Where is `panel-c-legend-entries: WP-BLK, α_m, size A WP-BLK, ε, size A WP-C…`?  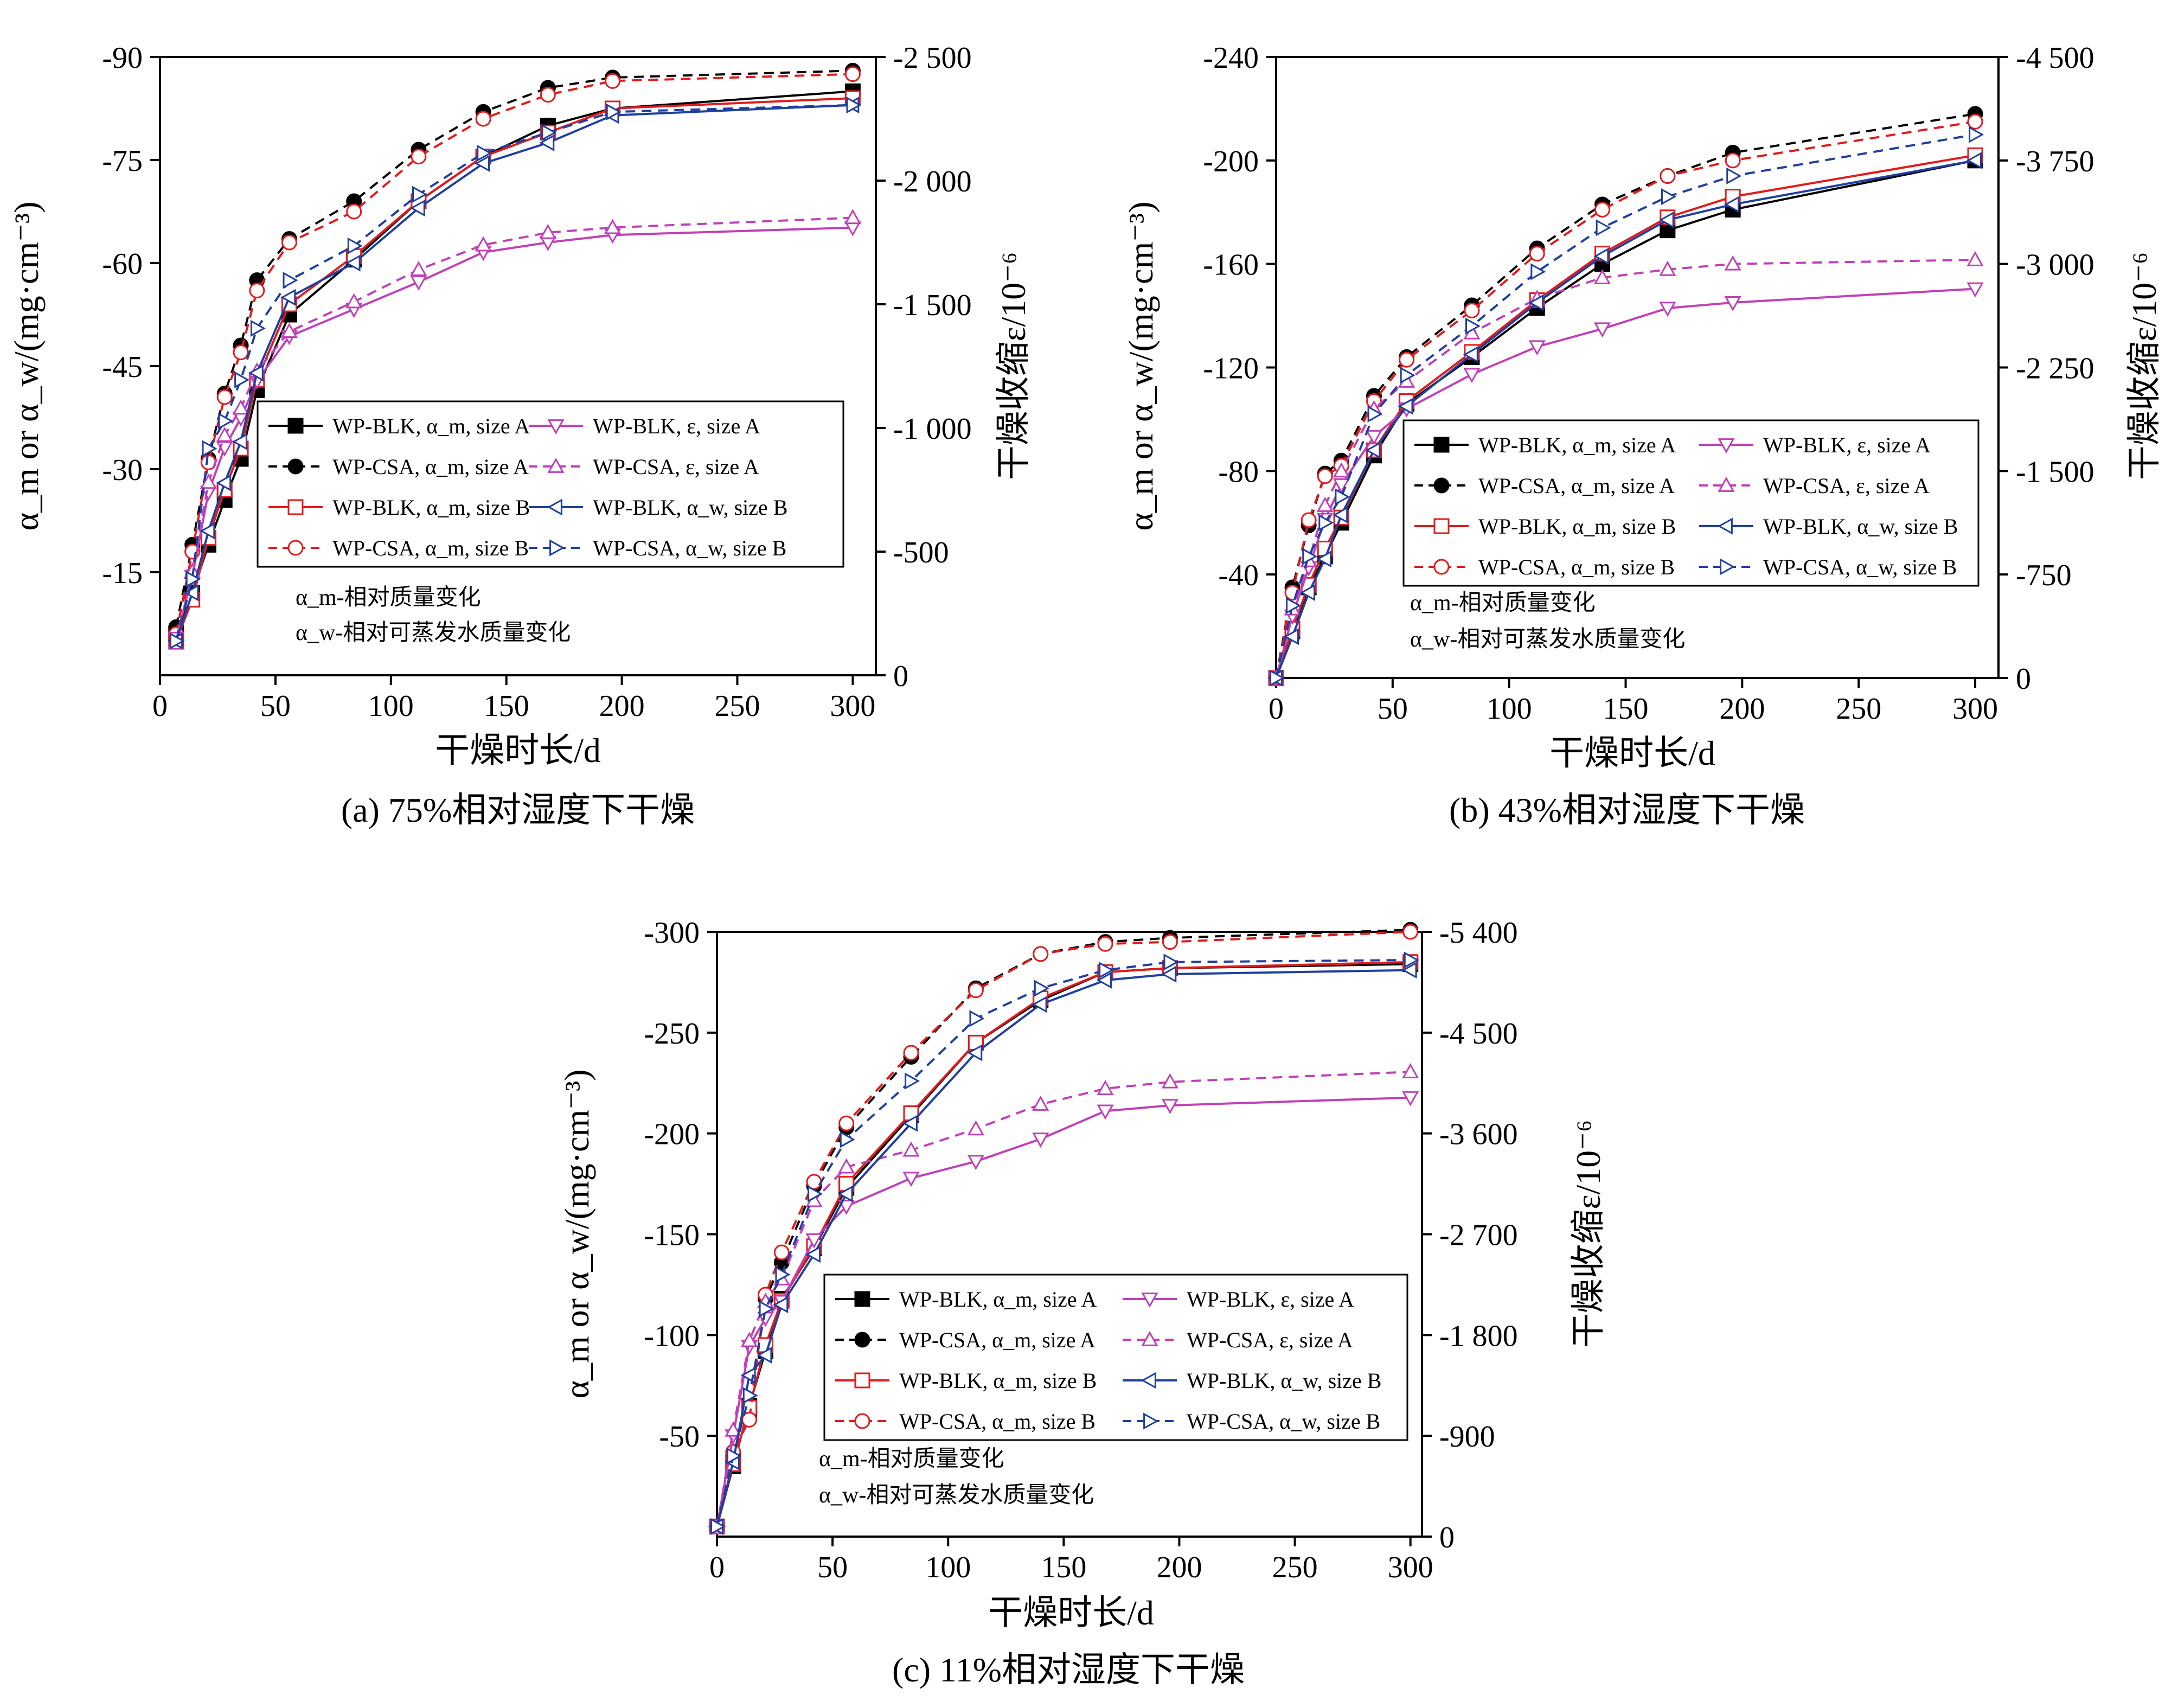 panel-c-legend-entries: WP-BLK, α_m, size A WP-BLK, ε, size A WP-C… is located at coordinates (1108, 1360).